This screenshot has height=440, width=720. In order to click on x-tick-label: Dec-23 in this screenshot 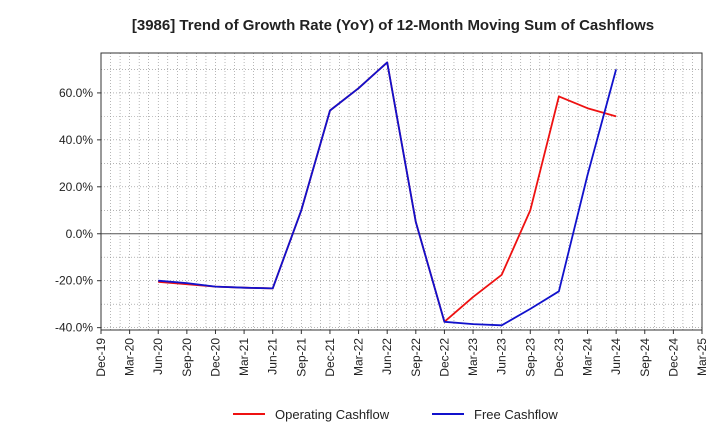, I will do `click(559, 357)`.